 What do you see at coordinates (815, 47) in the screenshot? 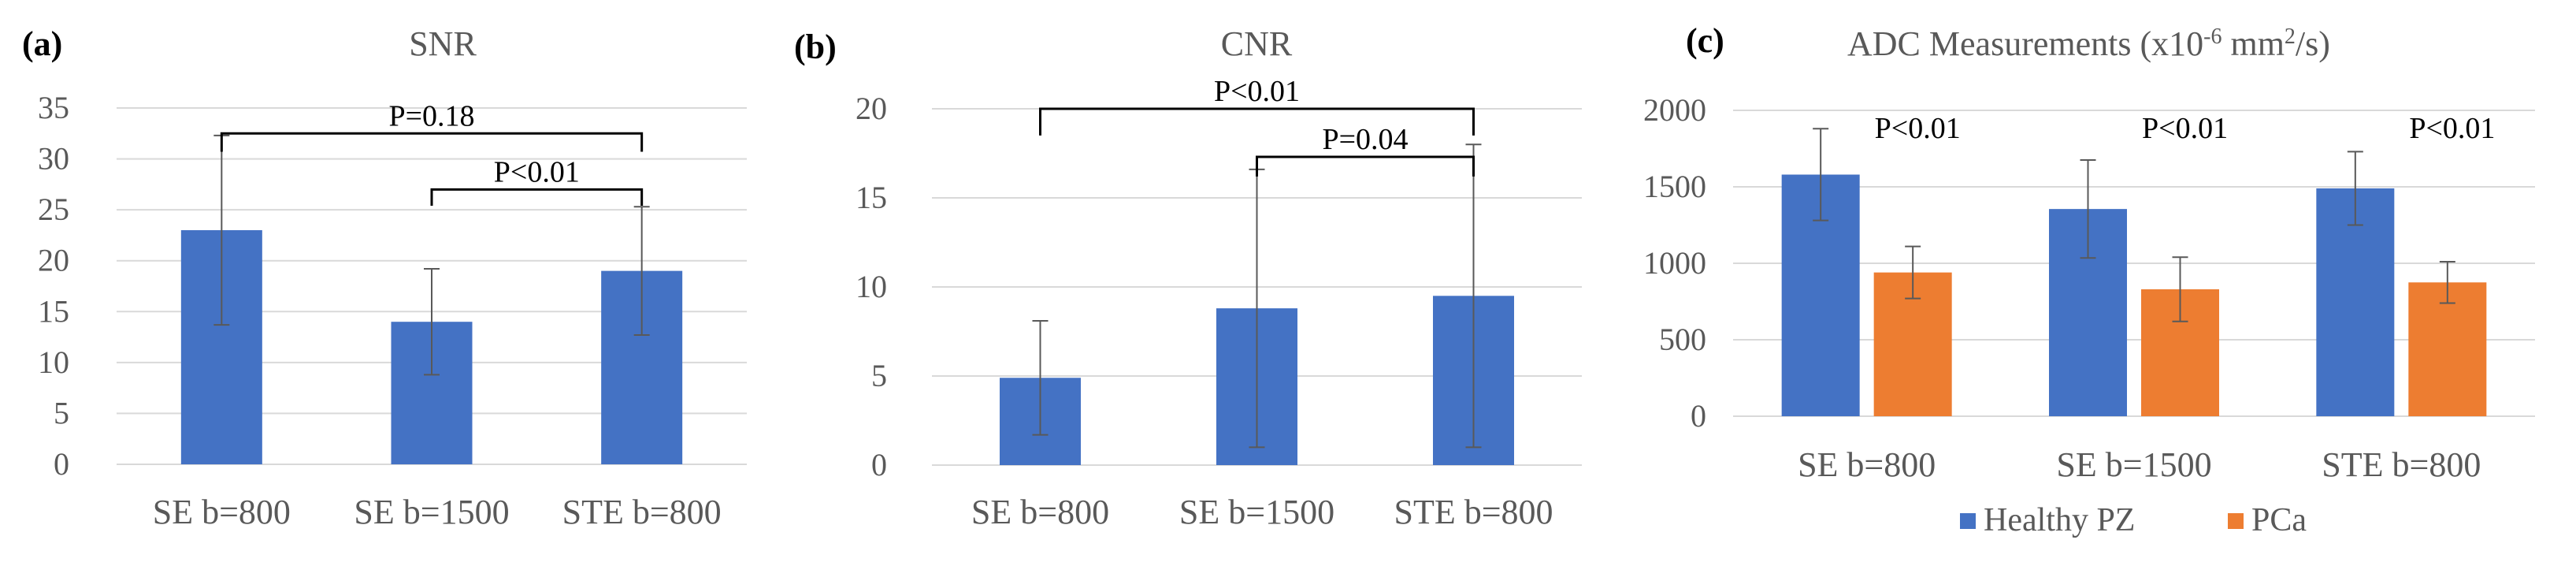
I see `panel-label: (b)` at bounding box center [815, 47].